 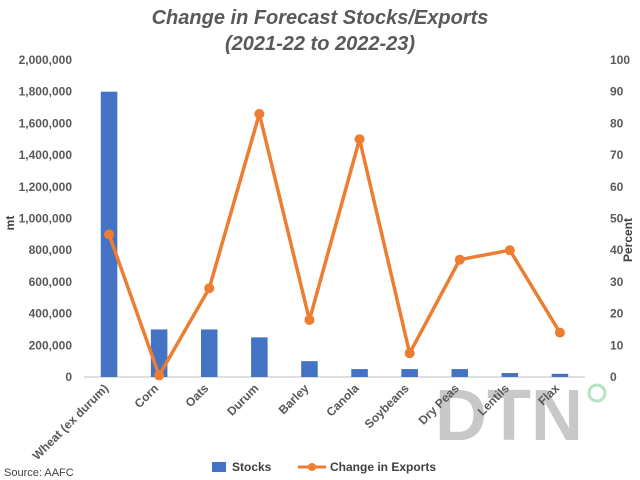 What do you see at coordinates (46, 219) in the screenshot?
I see `left-y-tick-label: 1,000,000` at bounding box center [46, 219].